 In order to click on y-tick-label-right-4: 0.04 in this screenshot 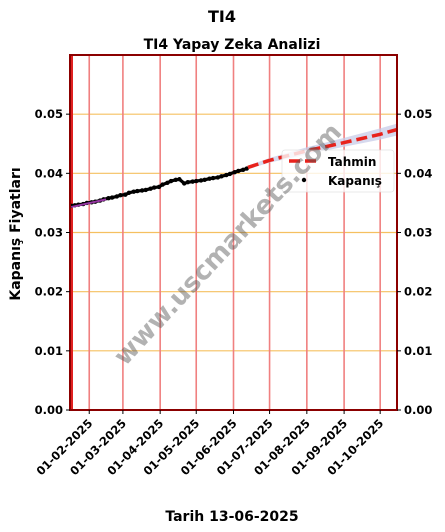, I will do `click(418, 173)`.